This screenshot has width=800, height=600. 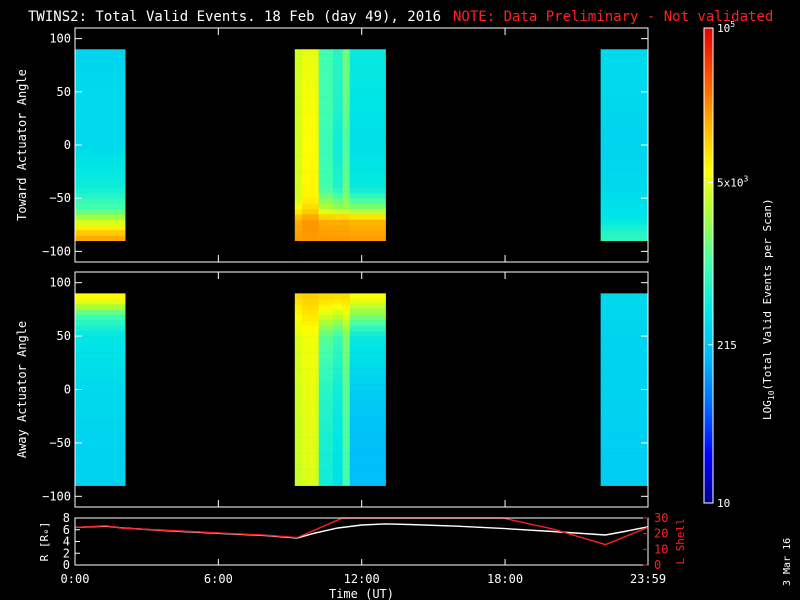 I want to click on x-tick-label: 6:00, so click(x=218, y=579).